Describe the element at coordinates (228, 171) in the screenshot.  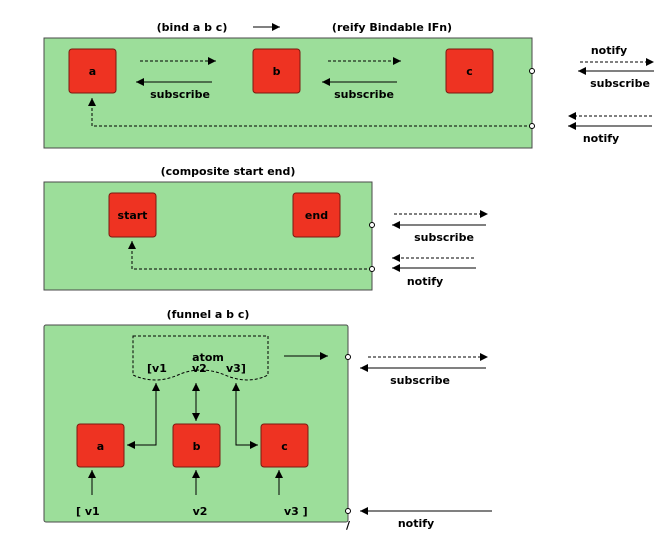
I see `composite-title: (composite start end)` at that location.